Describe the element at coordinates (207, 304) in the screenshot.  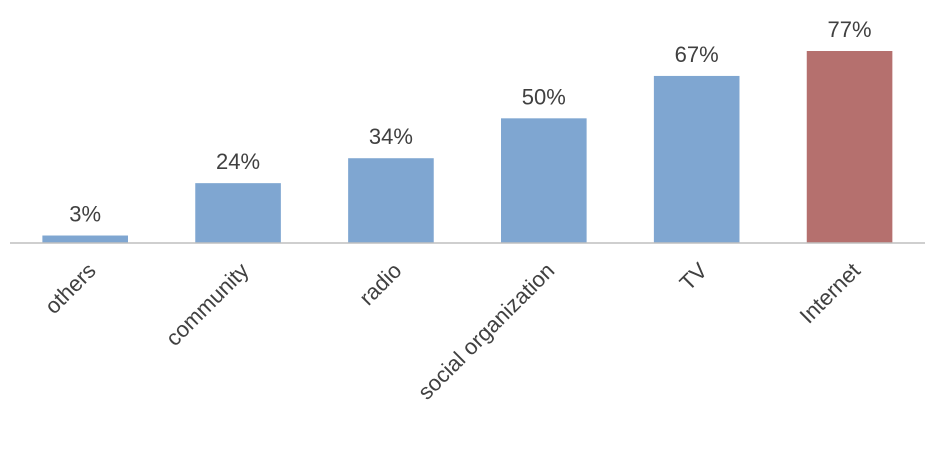
I see `x-tick-label: community` at that location.